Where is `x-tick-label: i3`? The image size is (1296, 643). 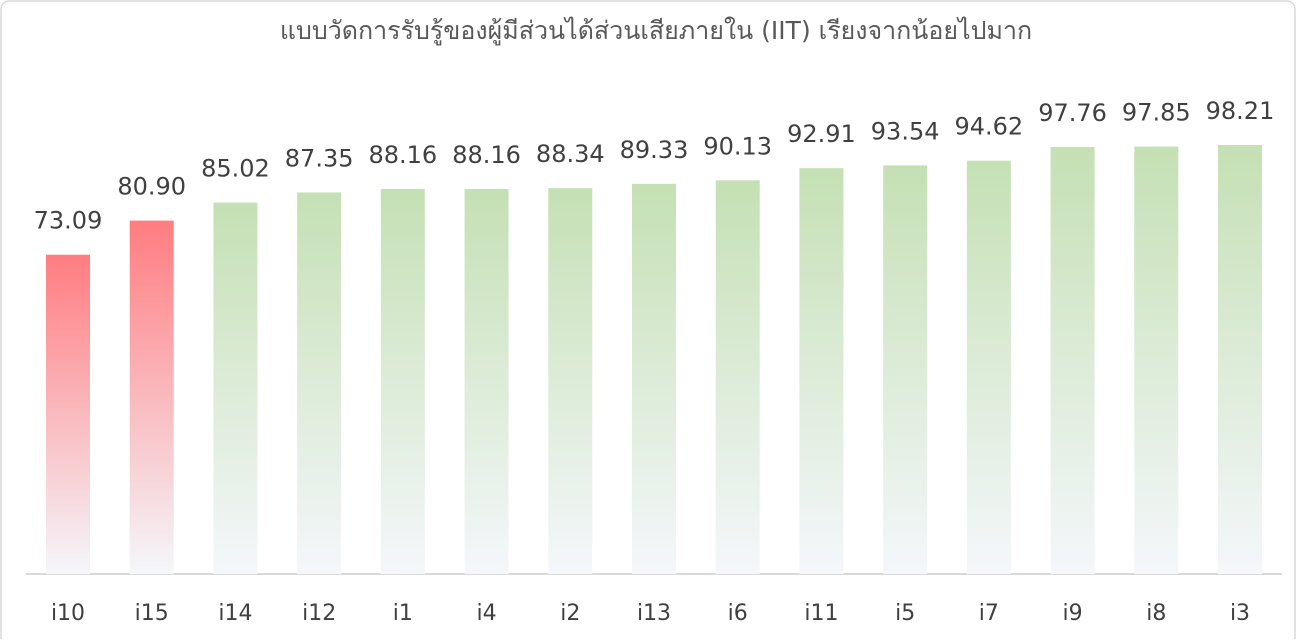
x-tick-label: i3 is located at coordinates (1240, 613).